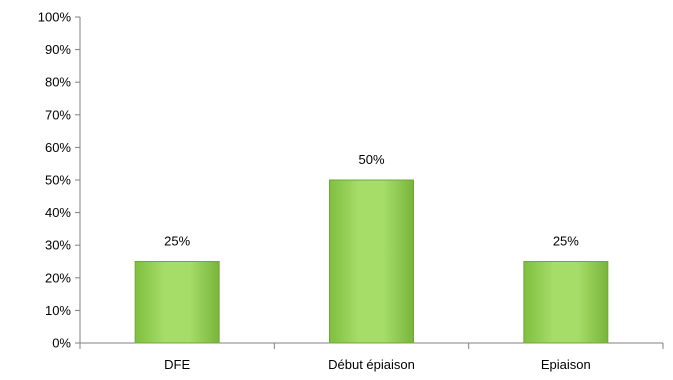 The height and width of the screenshot is (380, 673). Describe the element at coordinates (58, 245) in the screenshot. I see `y-tick-label: 30%` at that location.